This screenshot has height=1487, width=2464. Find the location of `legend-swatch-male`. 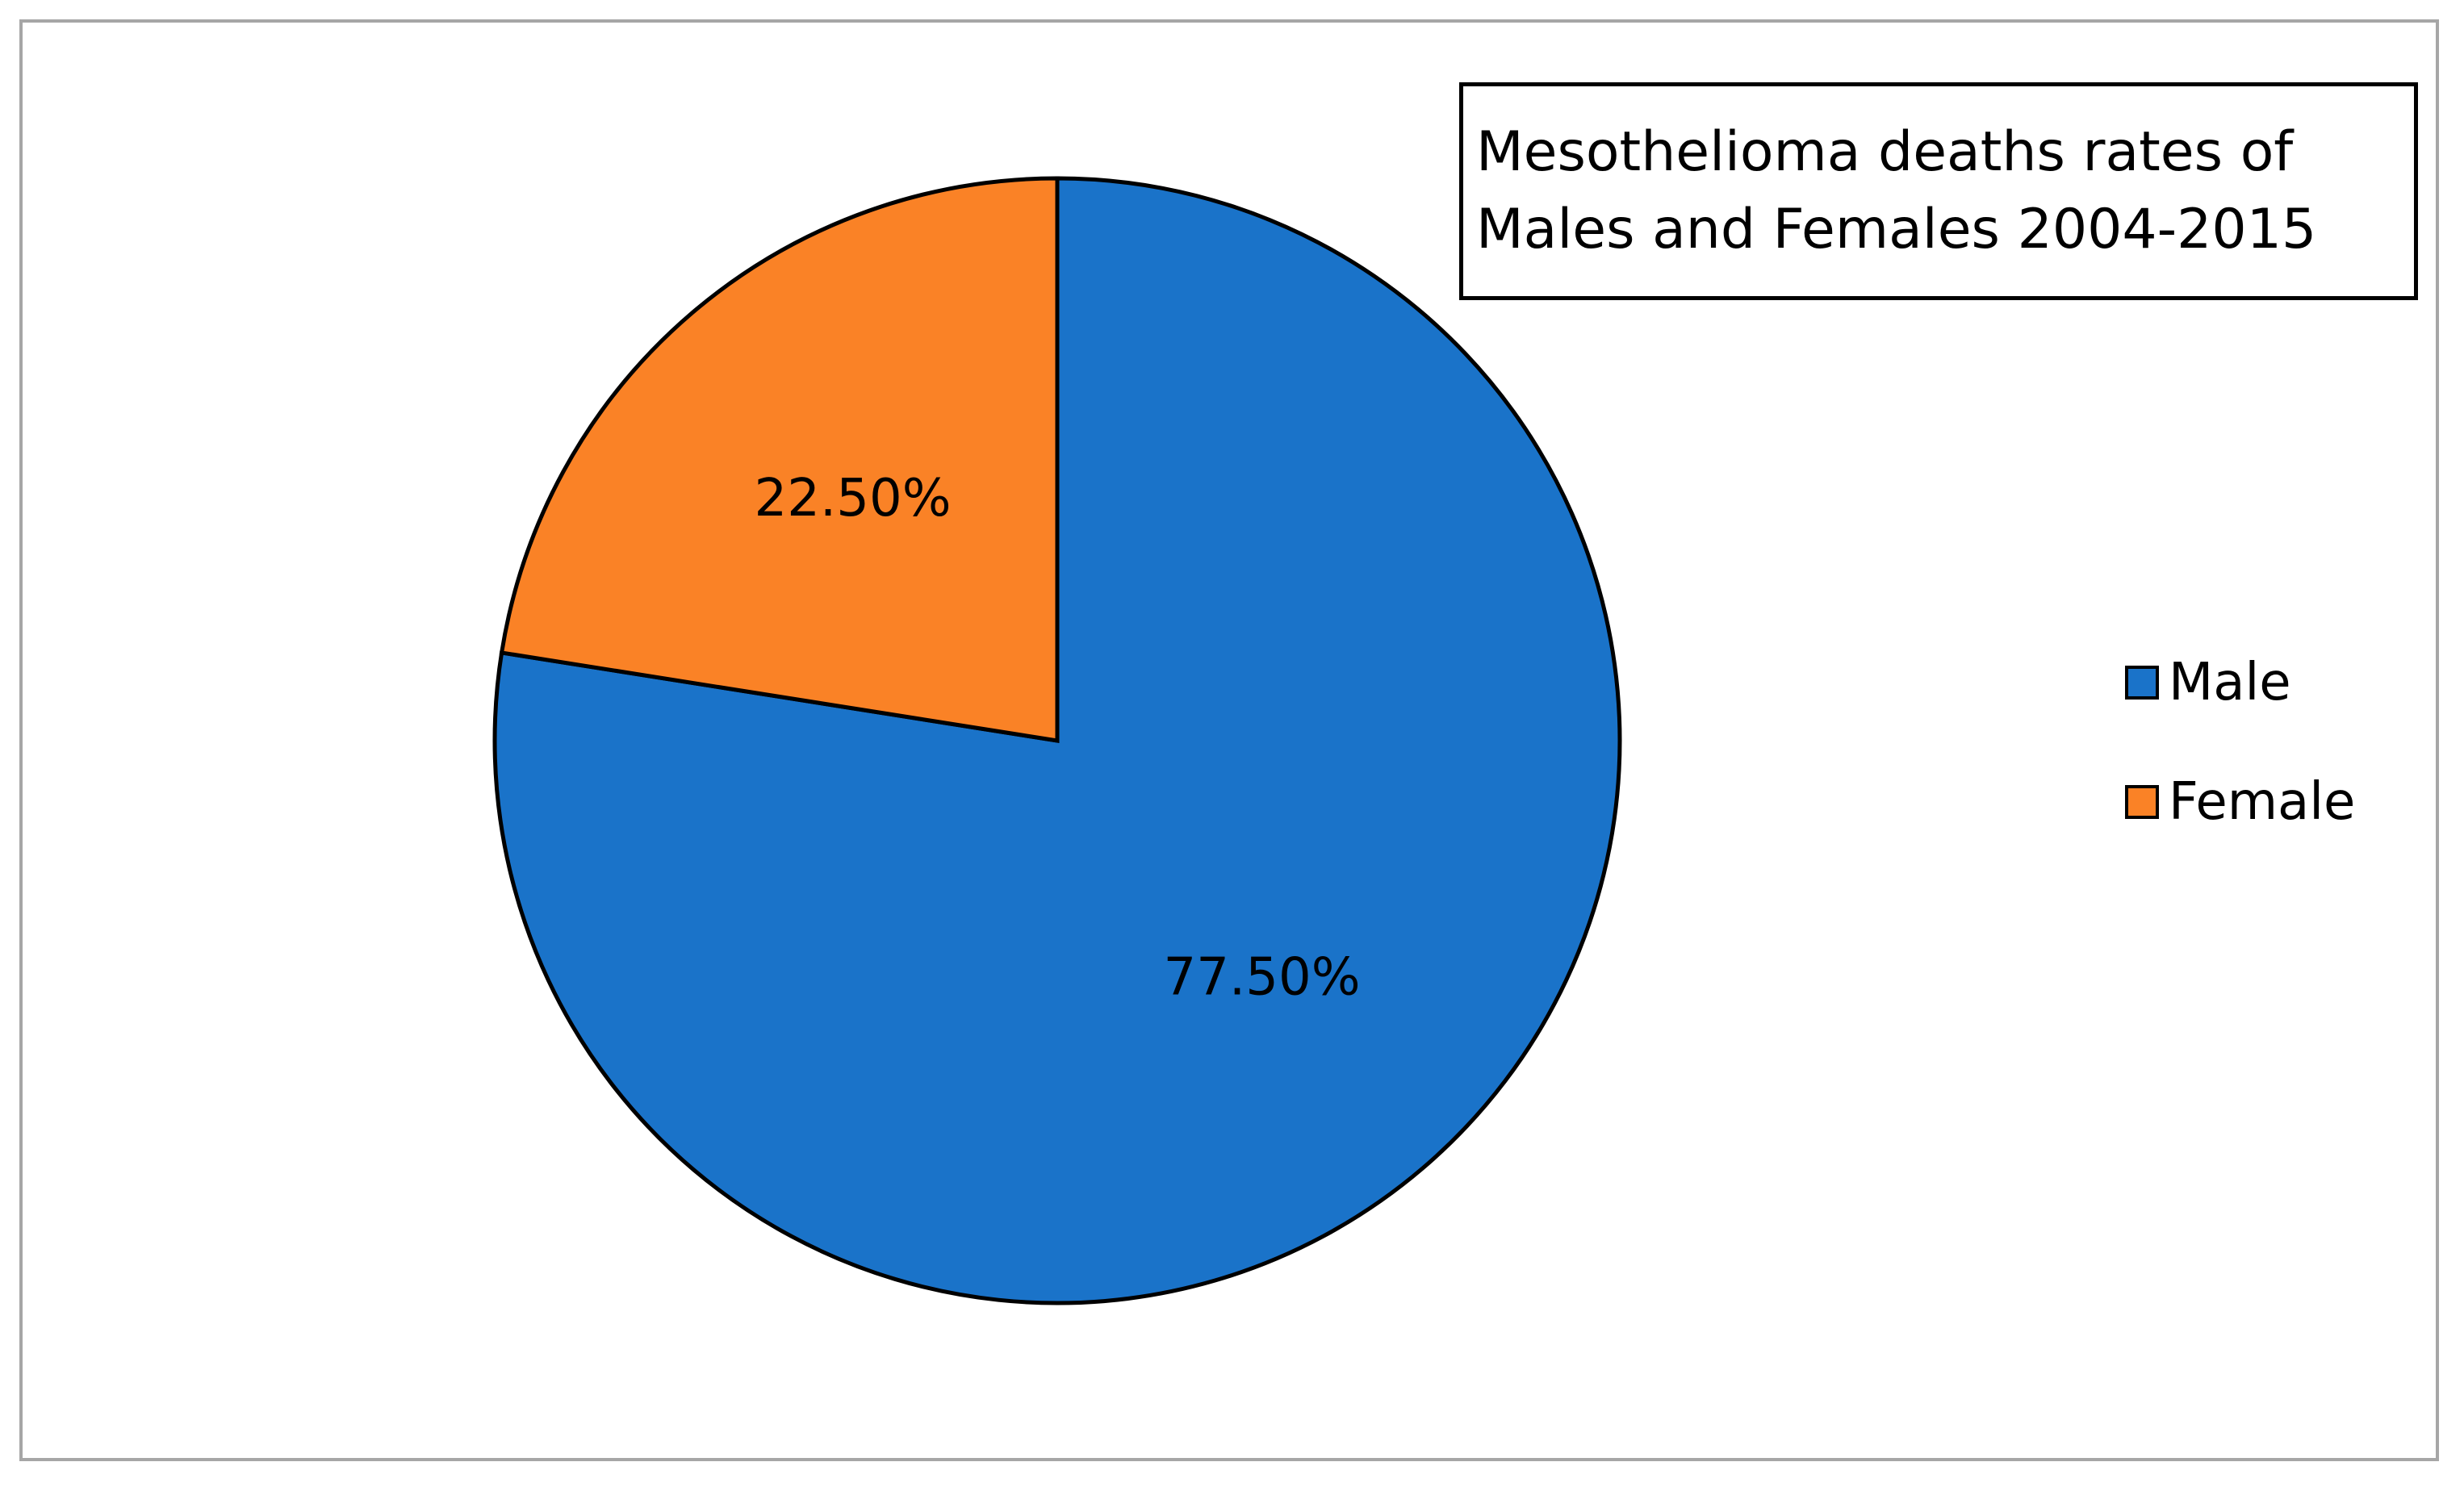

legend-swatch-male is located at coordinates (2142, 683).